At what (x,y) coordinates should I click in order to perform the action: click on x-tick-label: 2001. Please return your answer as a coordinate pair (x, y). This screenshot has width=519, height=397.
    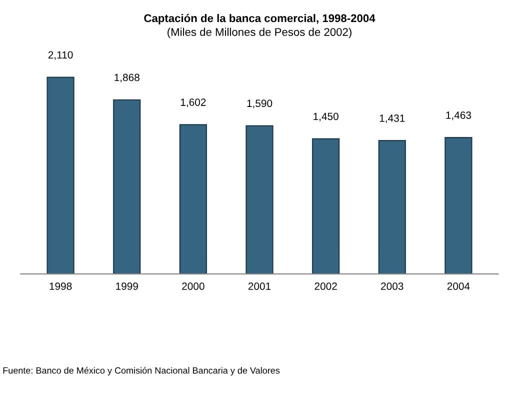
    Looking at the image, I should click on (259, 286).